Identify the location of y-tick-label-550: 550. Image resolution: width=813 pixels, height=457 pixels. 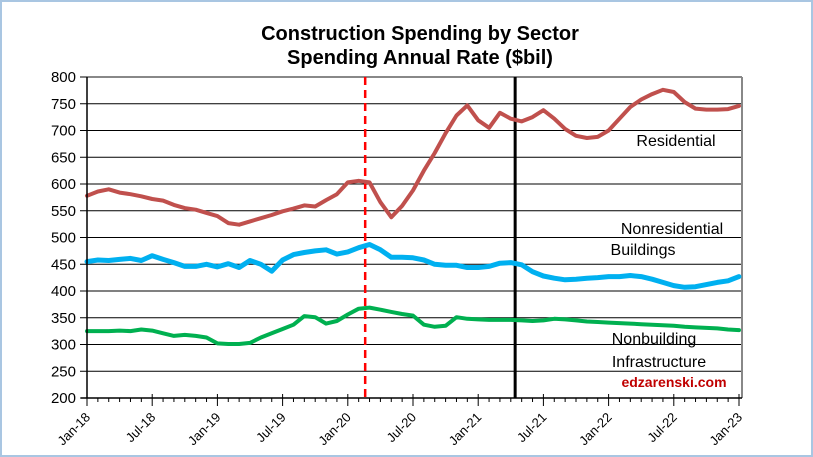
(63, 211).